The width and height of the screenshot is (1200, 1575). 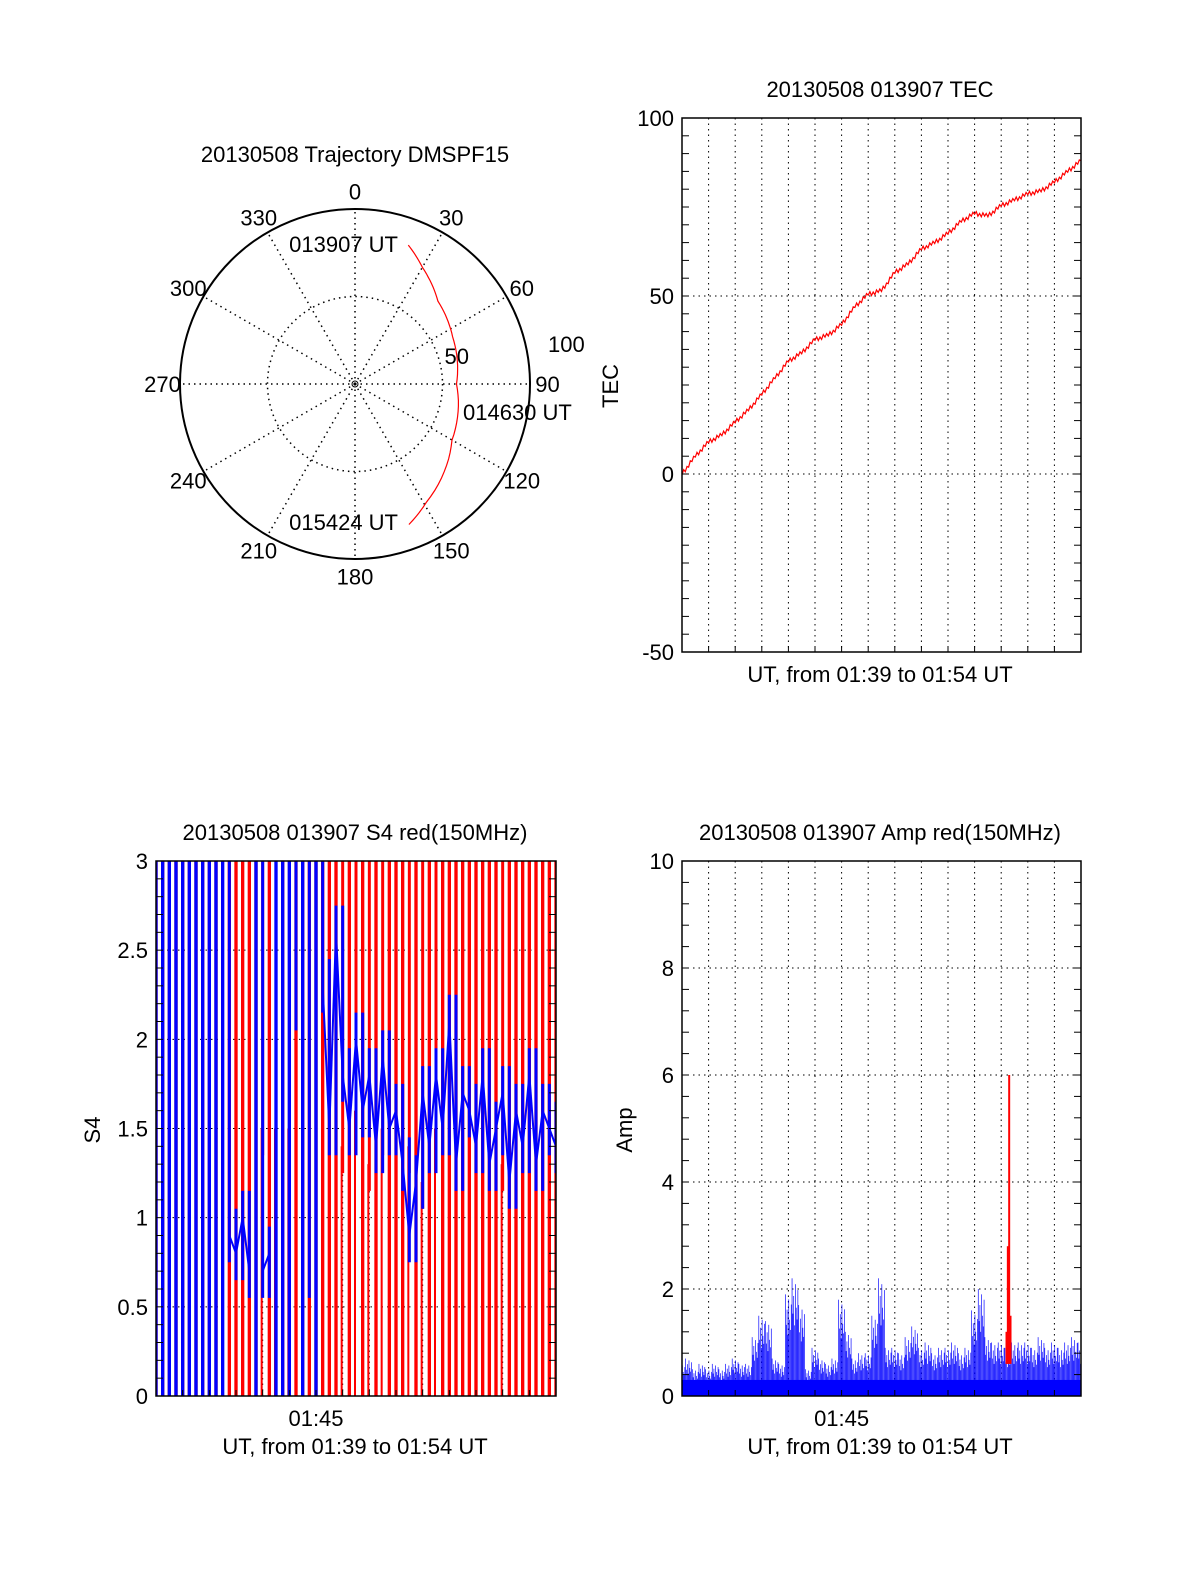 What do you see at coordinates (881, 317) in the screenshot?
I see `plot-area` at bounding box center [881, 317].